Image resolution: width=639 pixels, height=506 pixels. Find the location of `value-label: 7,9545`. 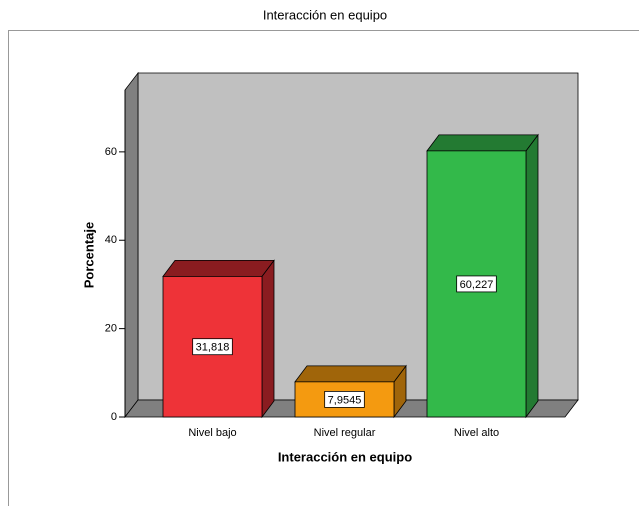

value-label: 7,9545 is located at coordinates (345, 400).